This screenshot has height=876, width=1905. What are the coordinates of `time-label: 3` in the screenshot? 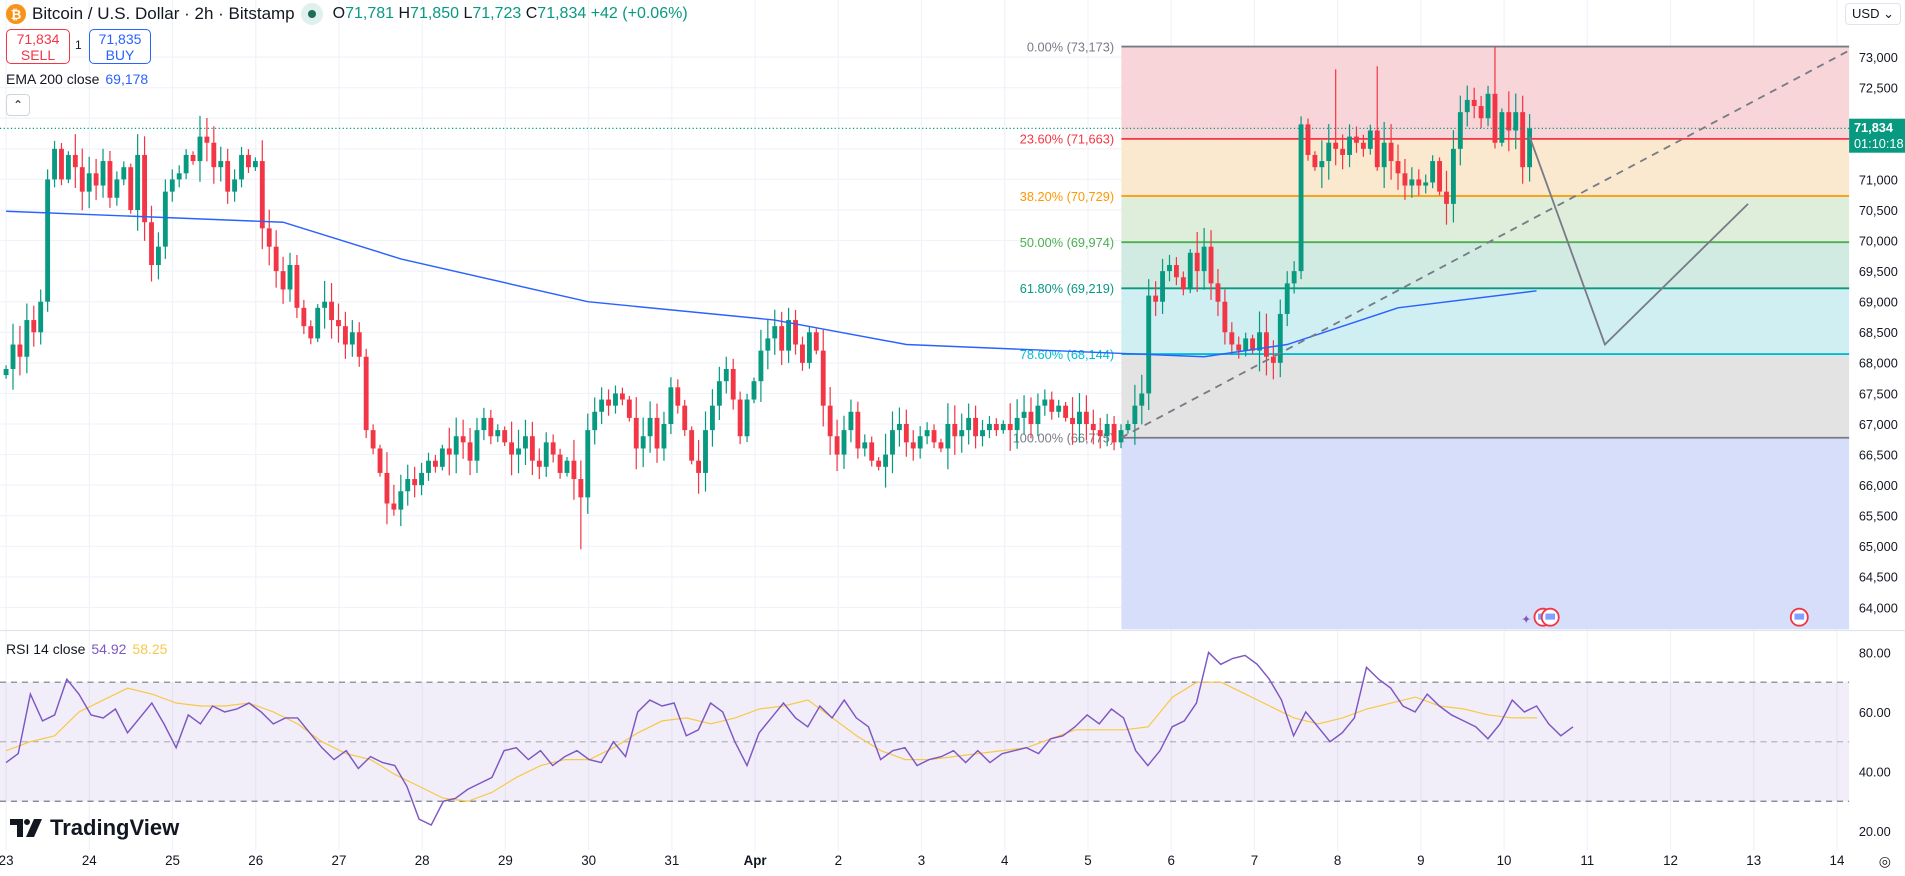 It's located at (921, 860).